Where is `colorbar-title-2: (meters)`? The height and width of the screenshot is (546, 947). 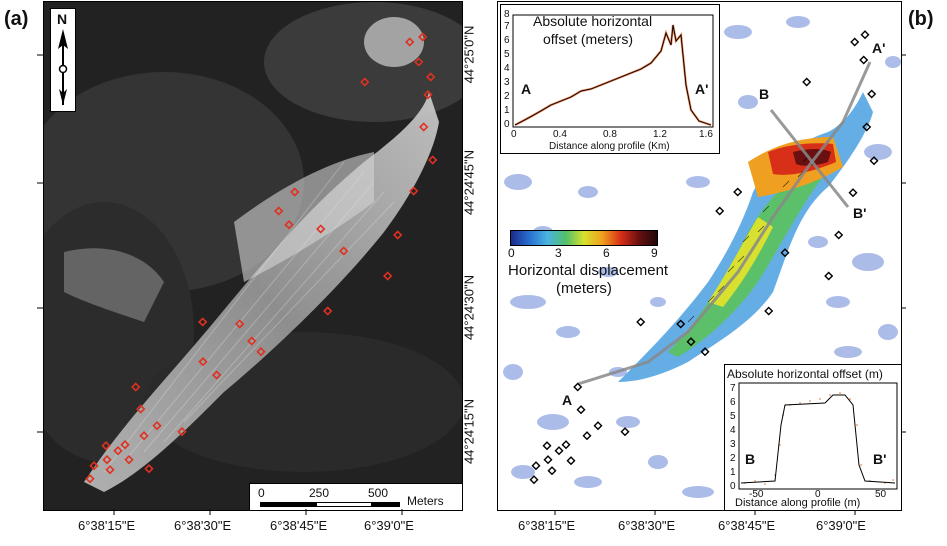
colorbar-title-2: (meters) is located at coordinates (584, 288).